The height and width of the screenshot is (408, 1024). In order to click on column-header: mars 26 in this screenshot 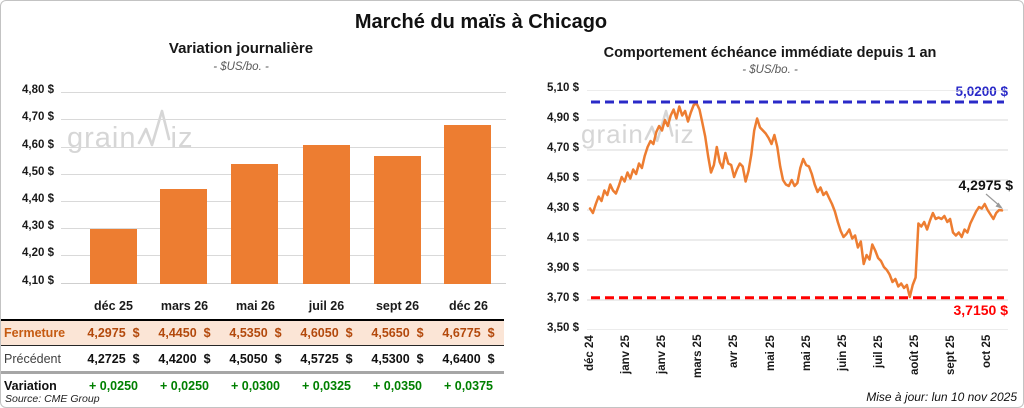, I will do `click(184, 306)`.